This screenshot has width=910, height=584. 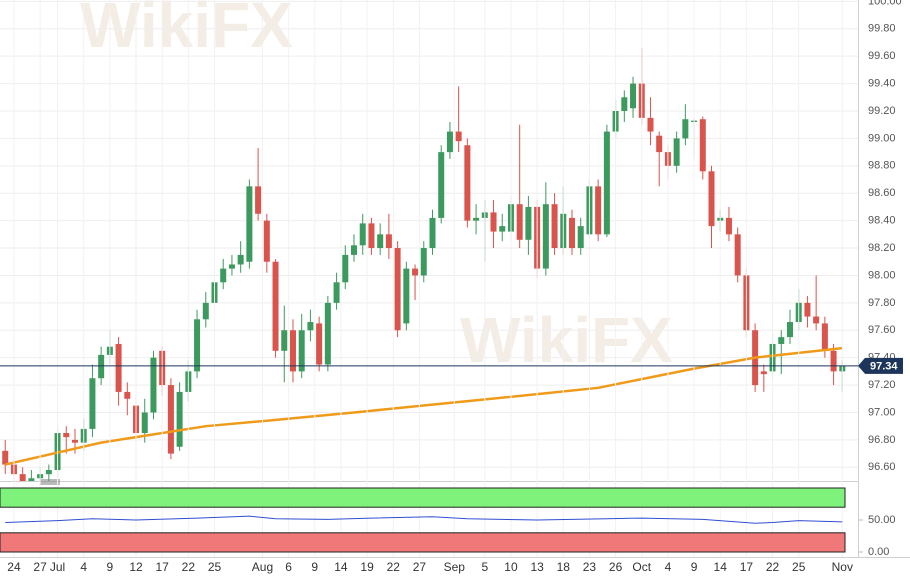 What do you see at coordinates (747, 567) in the screenshot?
I see `x-tick-label: 17` at bounding box center [747, 567].